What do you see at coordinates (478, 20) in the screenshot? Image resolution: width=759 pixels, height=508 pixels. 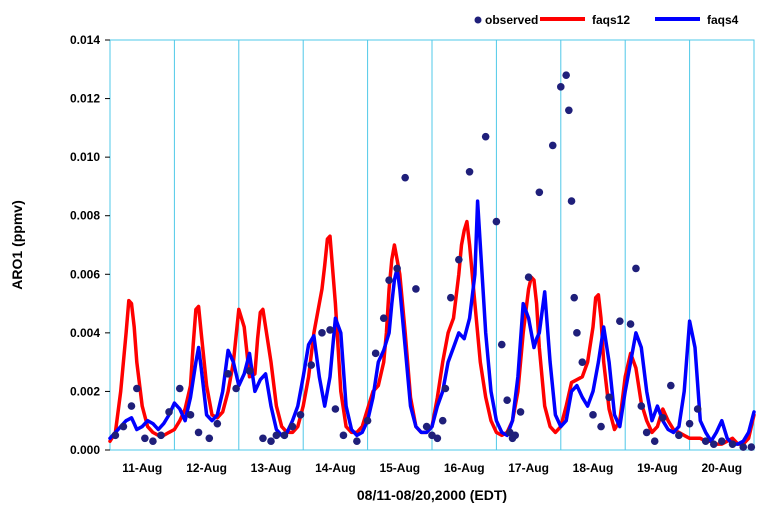 I see `legend-observed-marker` at bounding box center [478, 20].